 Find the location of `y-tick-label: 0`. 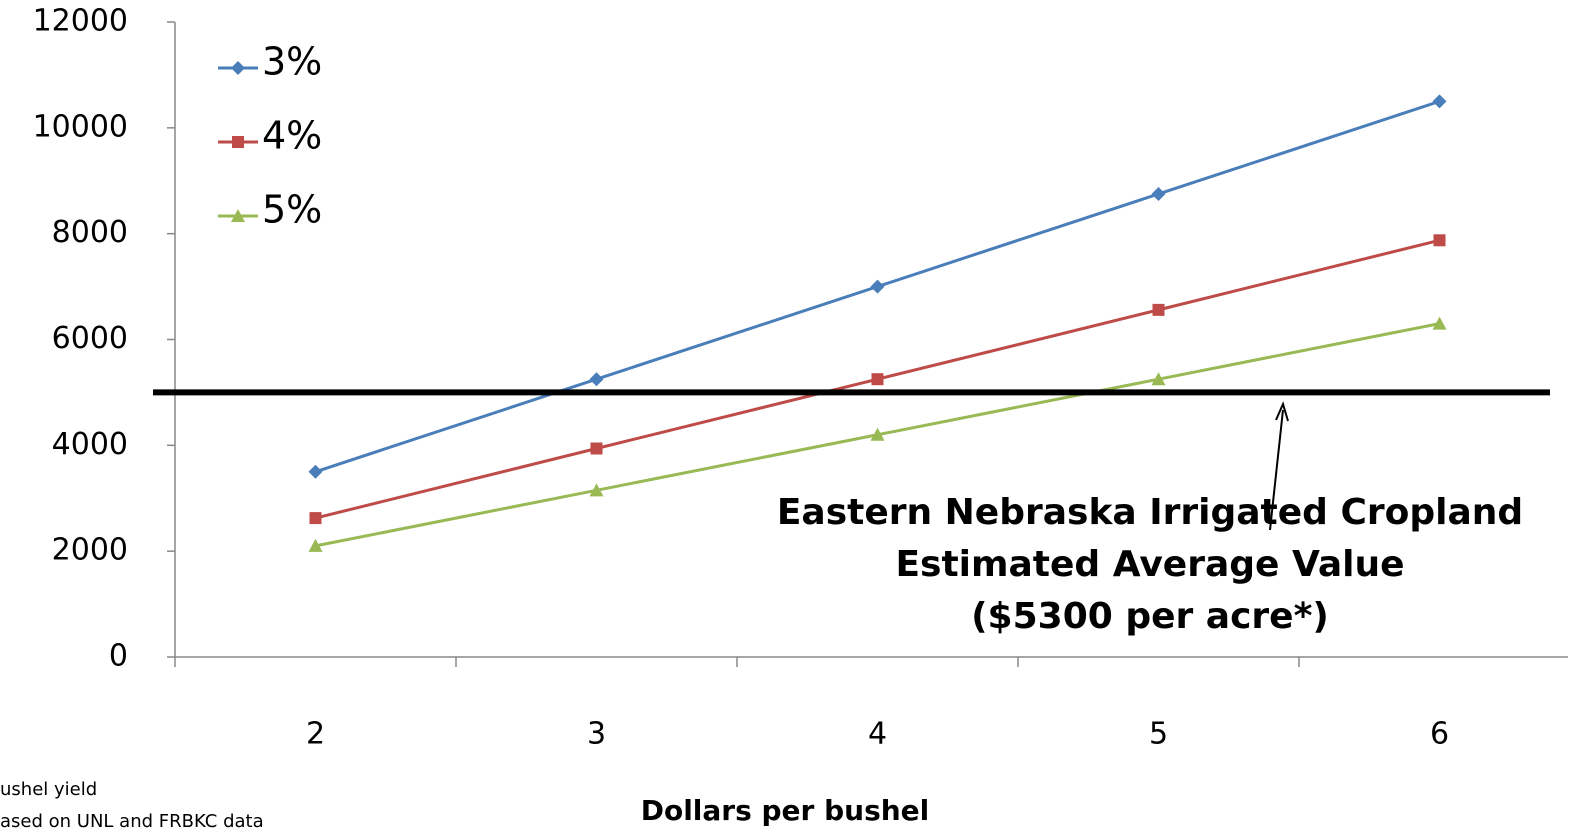

y-tick-label: 0 is located at coordinates (118, 656).